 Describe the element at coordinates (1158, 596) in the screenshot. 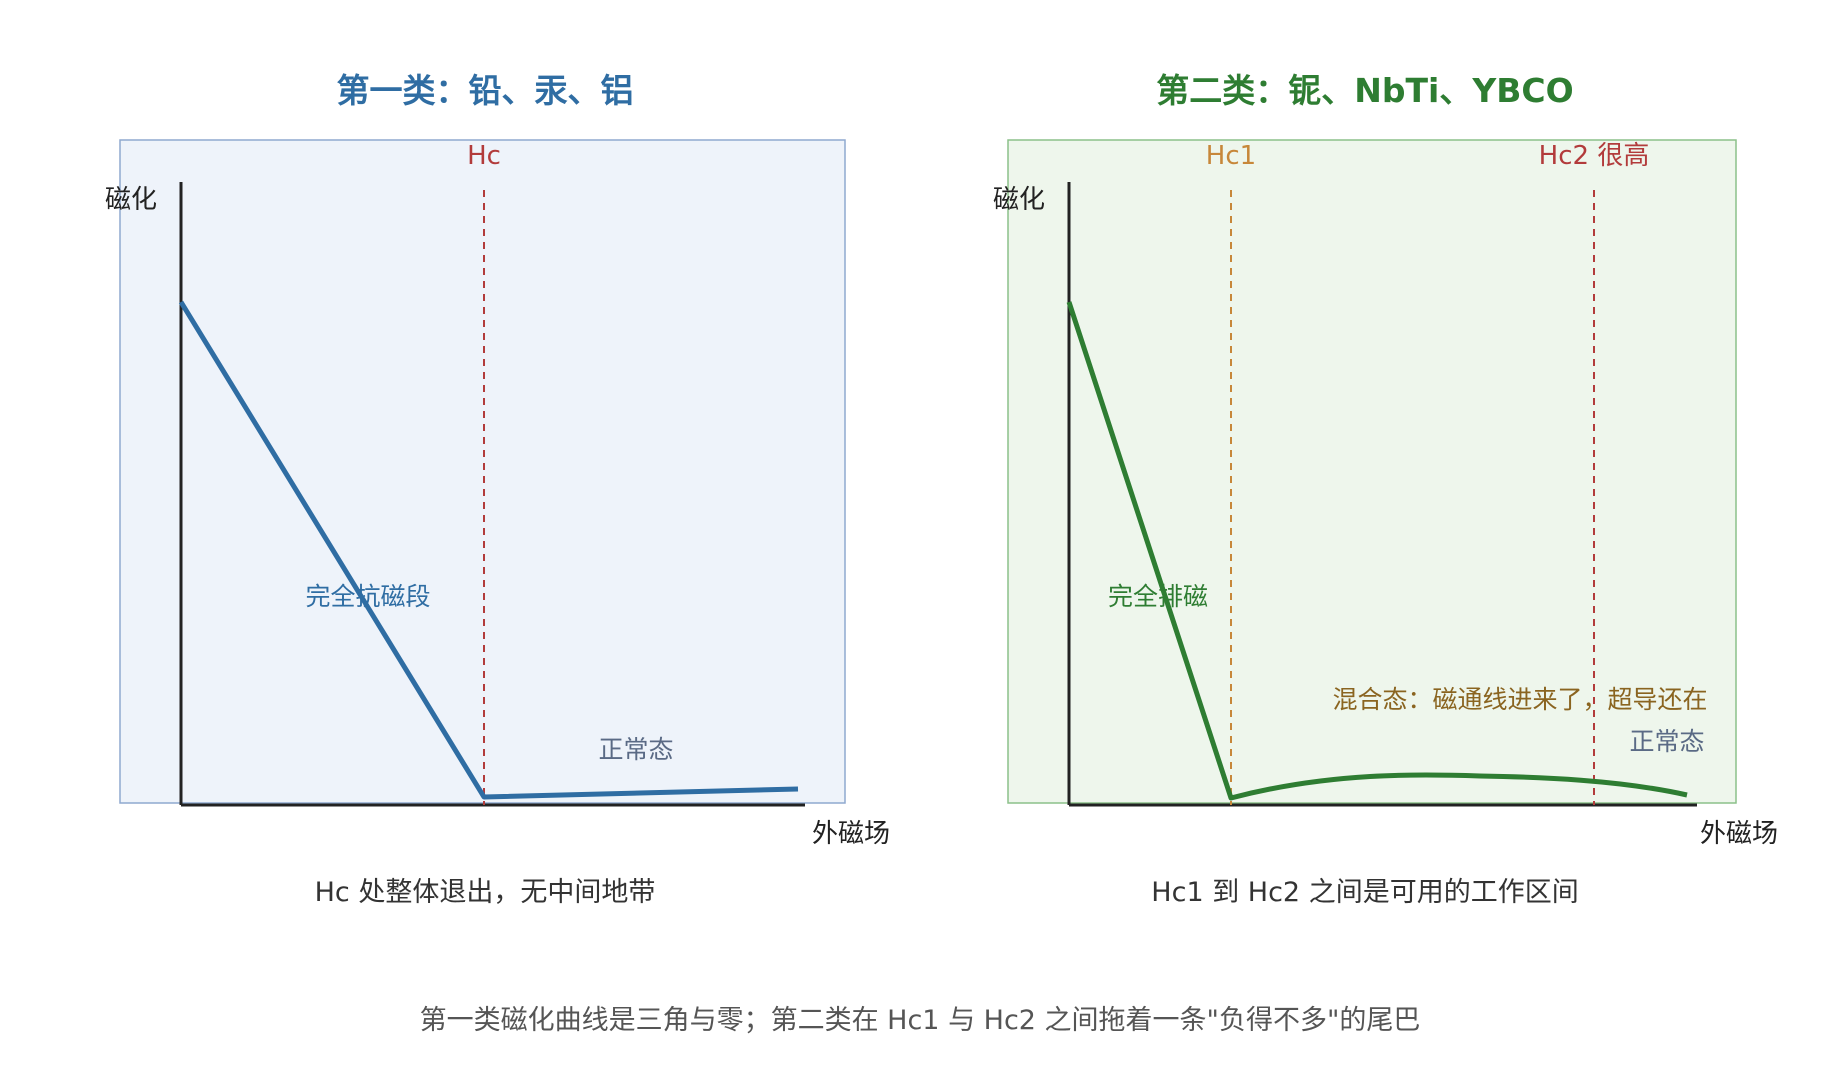

I see `panel2-meissner-label: 完全排磁` at that location.